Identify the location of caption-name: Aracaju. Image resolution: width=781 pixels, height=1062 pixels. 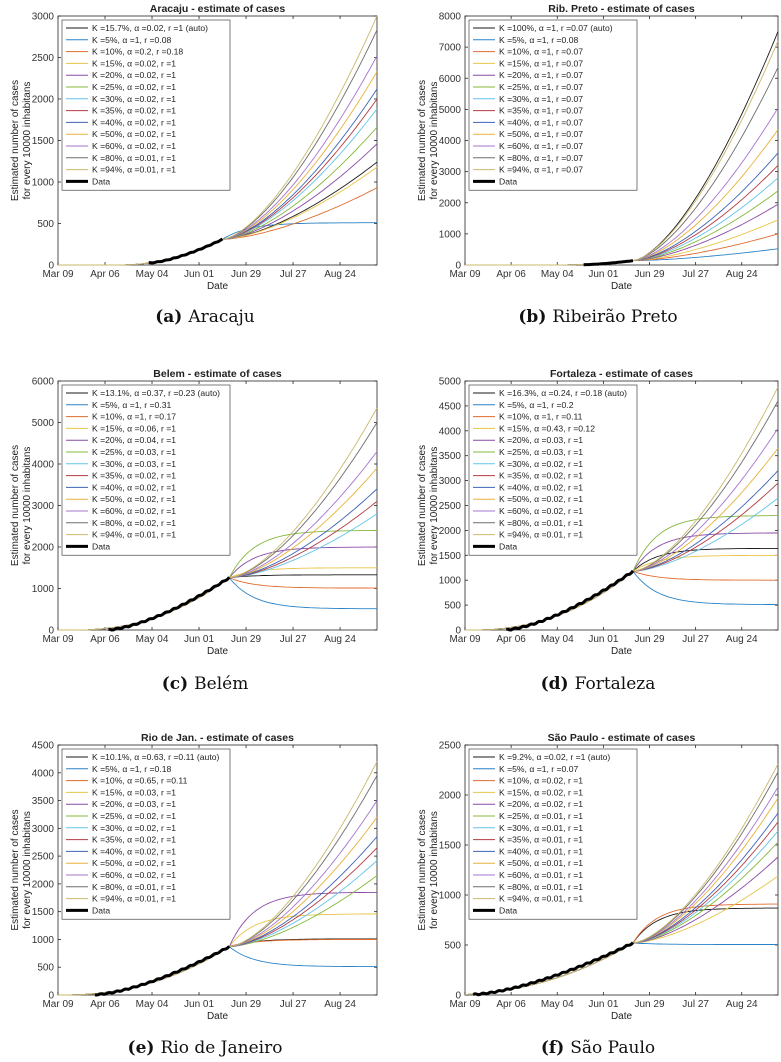
(220, 317).